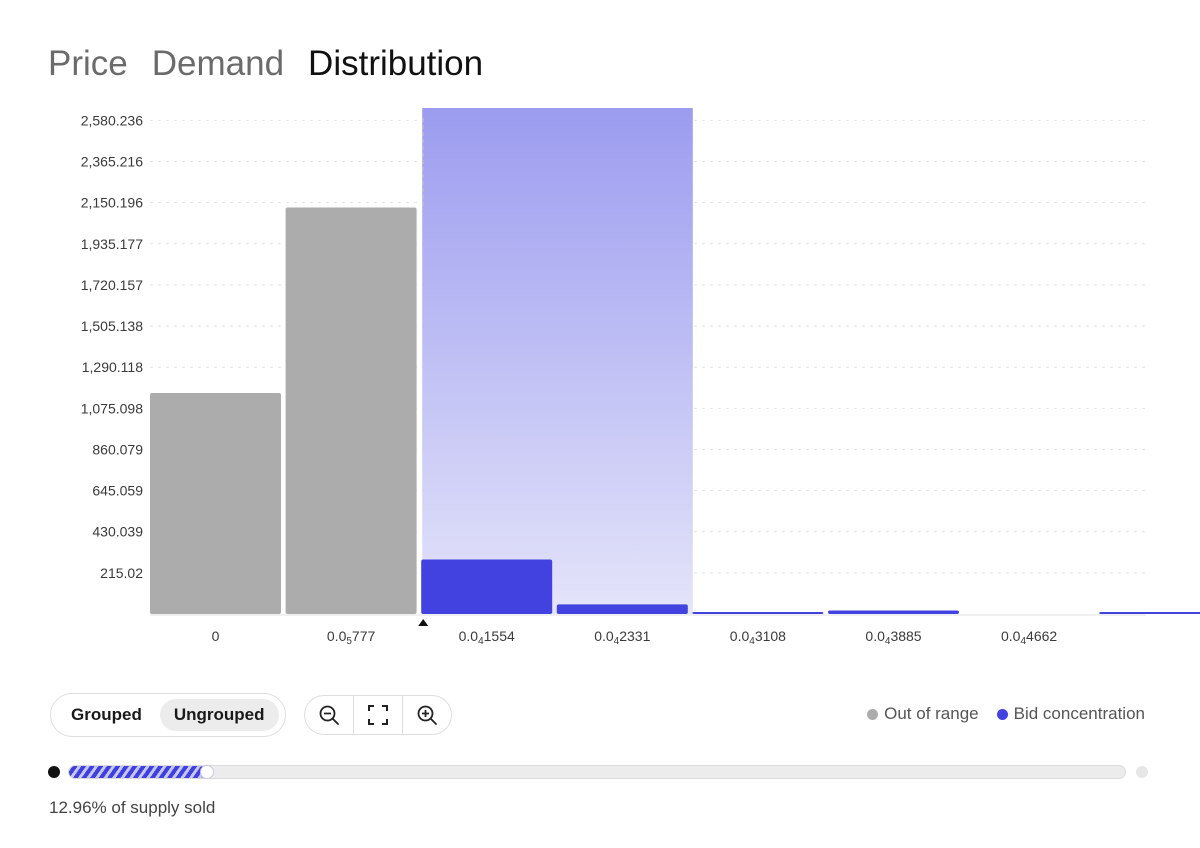  What do you see at coordinates (931, 713) in the screenshot?
I see `legend-out-of-range-label: Out of range` at bounding box center [931, 713].